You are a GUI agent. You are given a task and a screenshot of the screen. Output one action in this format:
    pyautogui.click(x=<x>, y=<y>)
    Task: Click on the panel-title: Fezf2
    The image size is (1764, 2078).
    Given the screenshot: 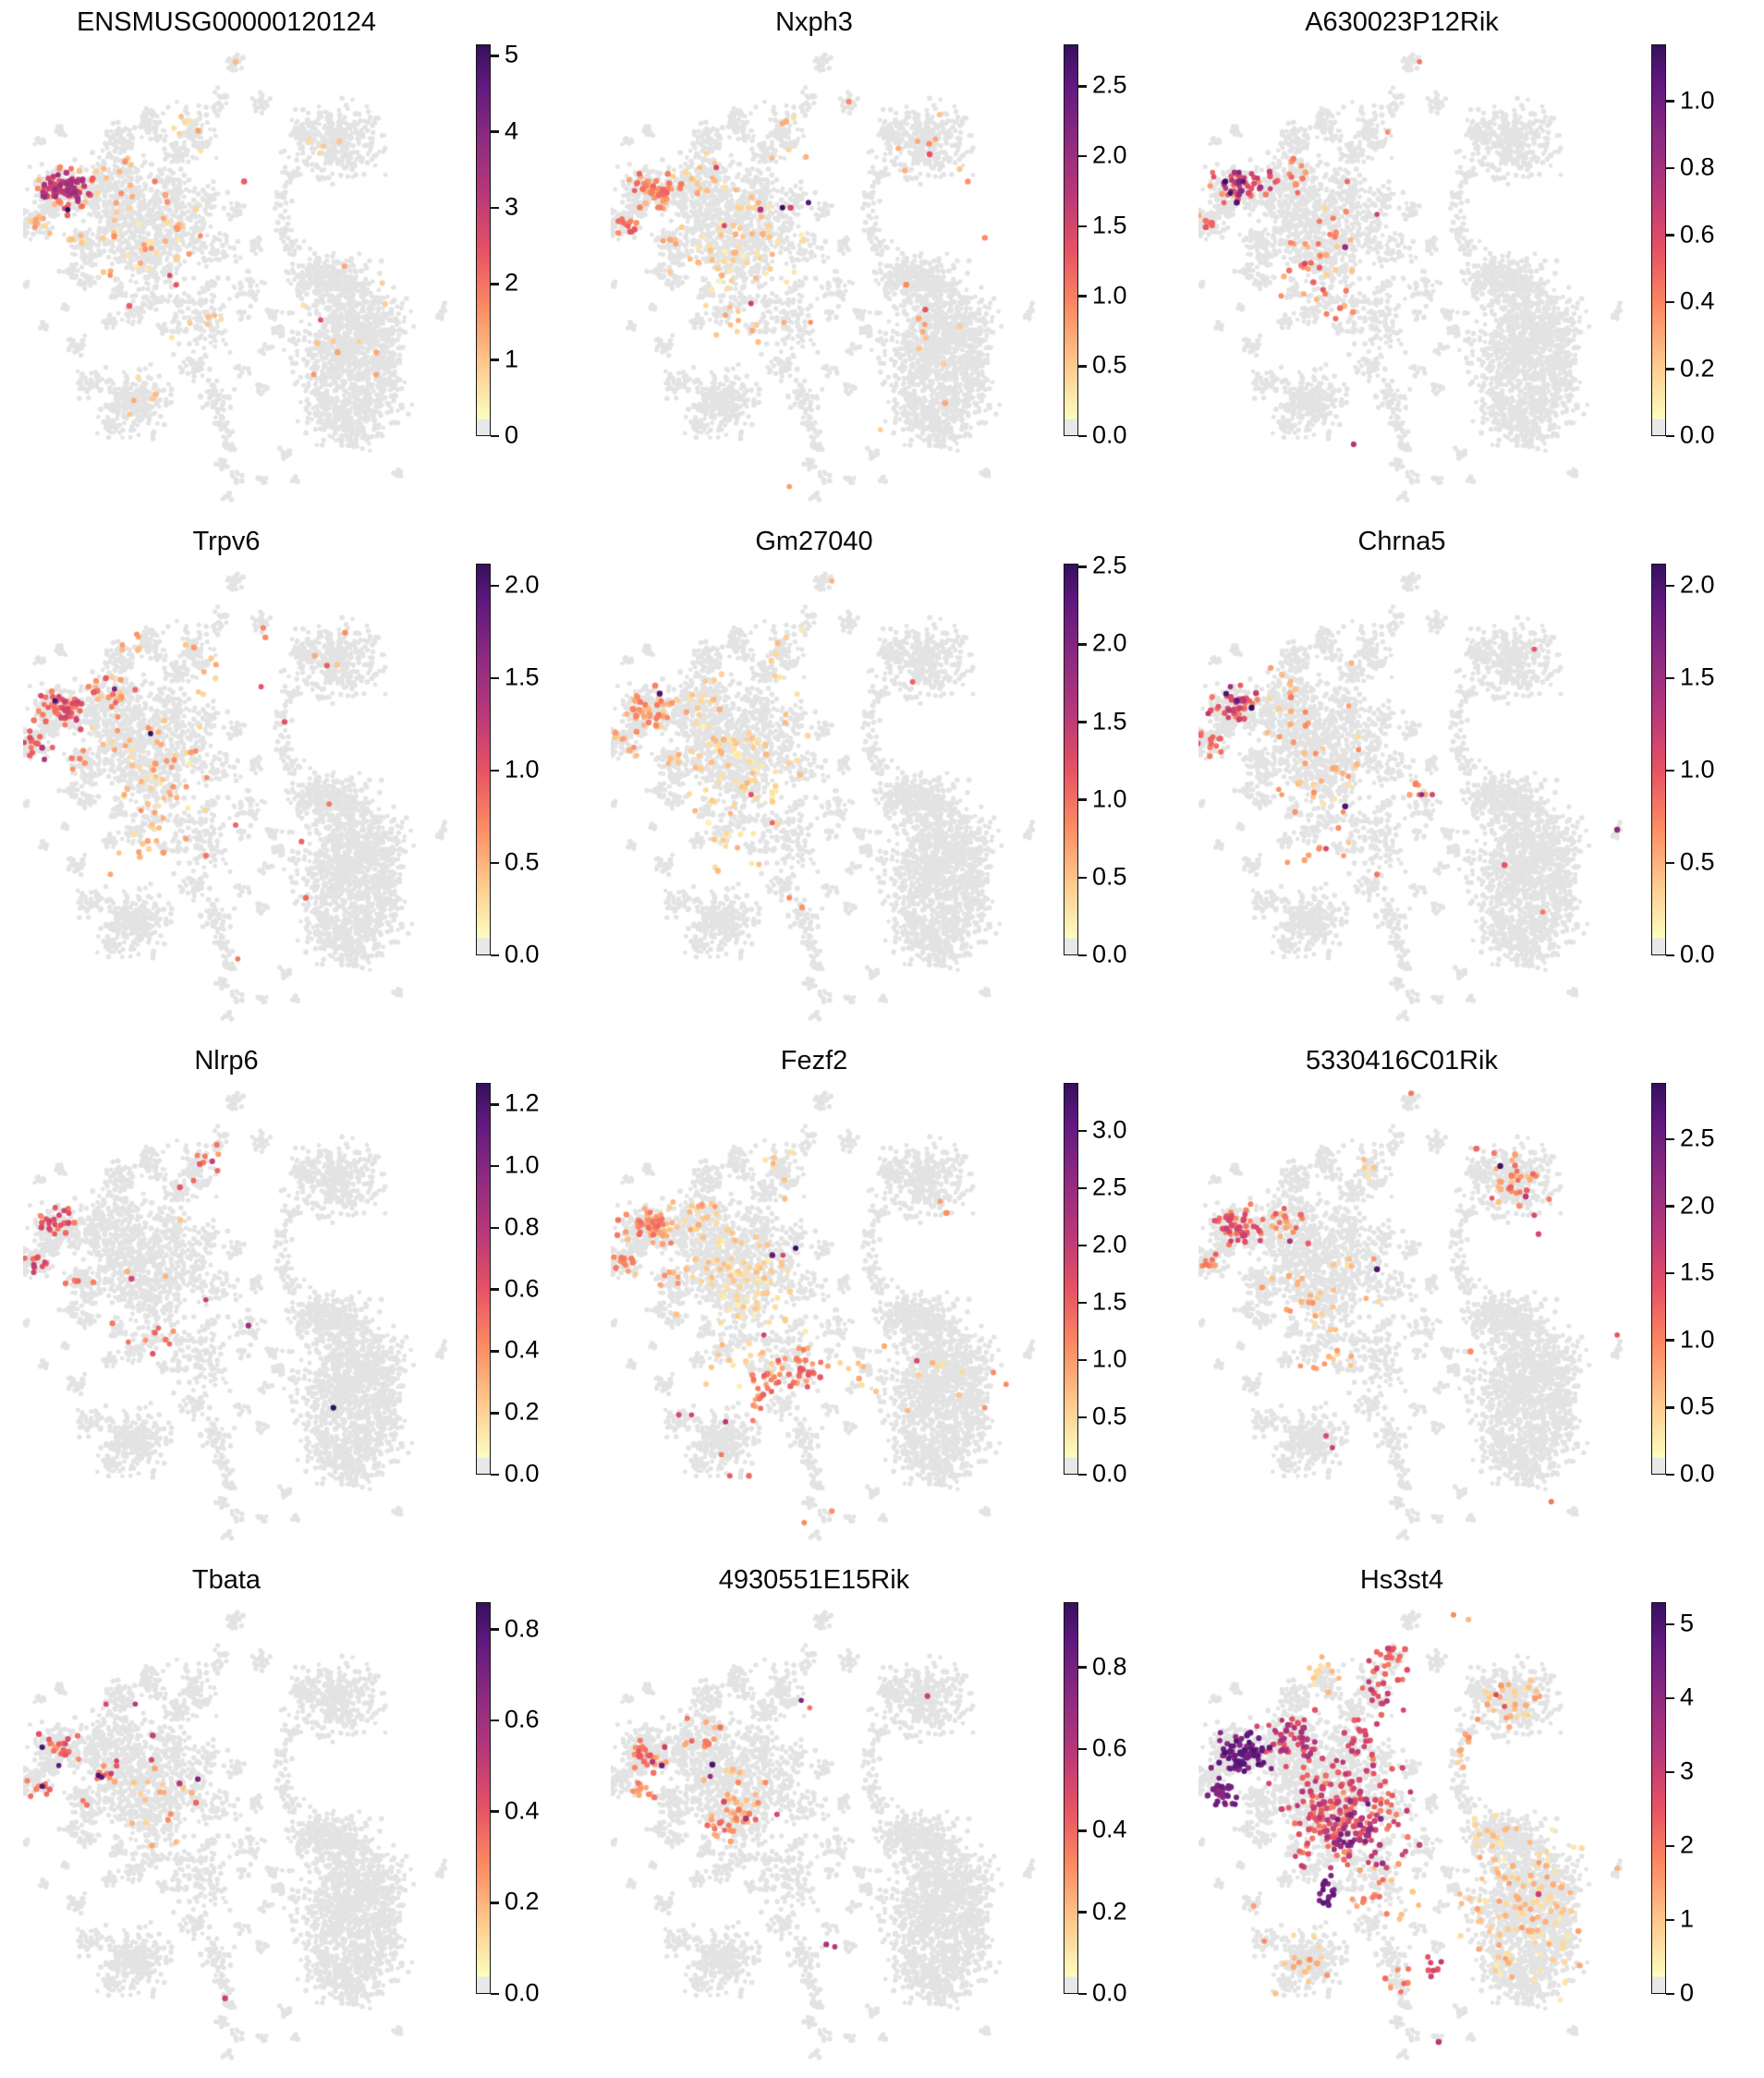 What is the action you would take?
    pyautogui.click(x=814, y=1060)
    